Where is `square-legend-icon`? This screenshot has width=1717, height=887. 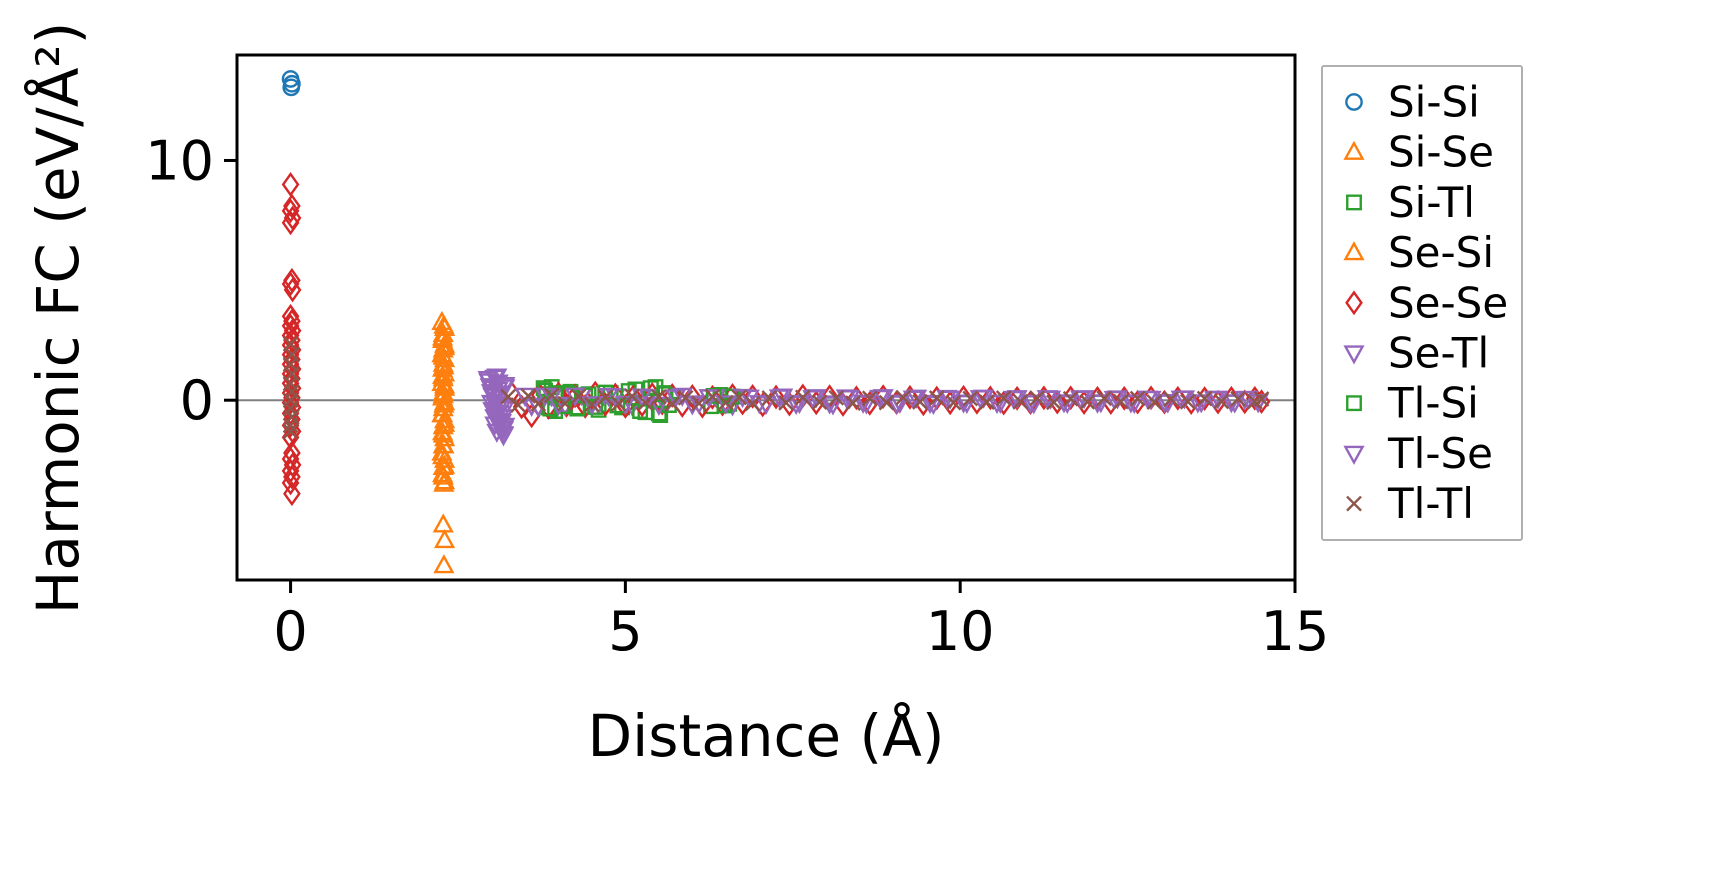 square-legend-icon is located at coordinates (1354, 202).